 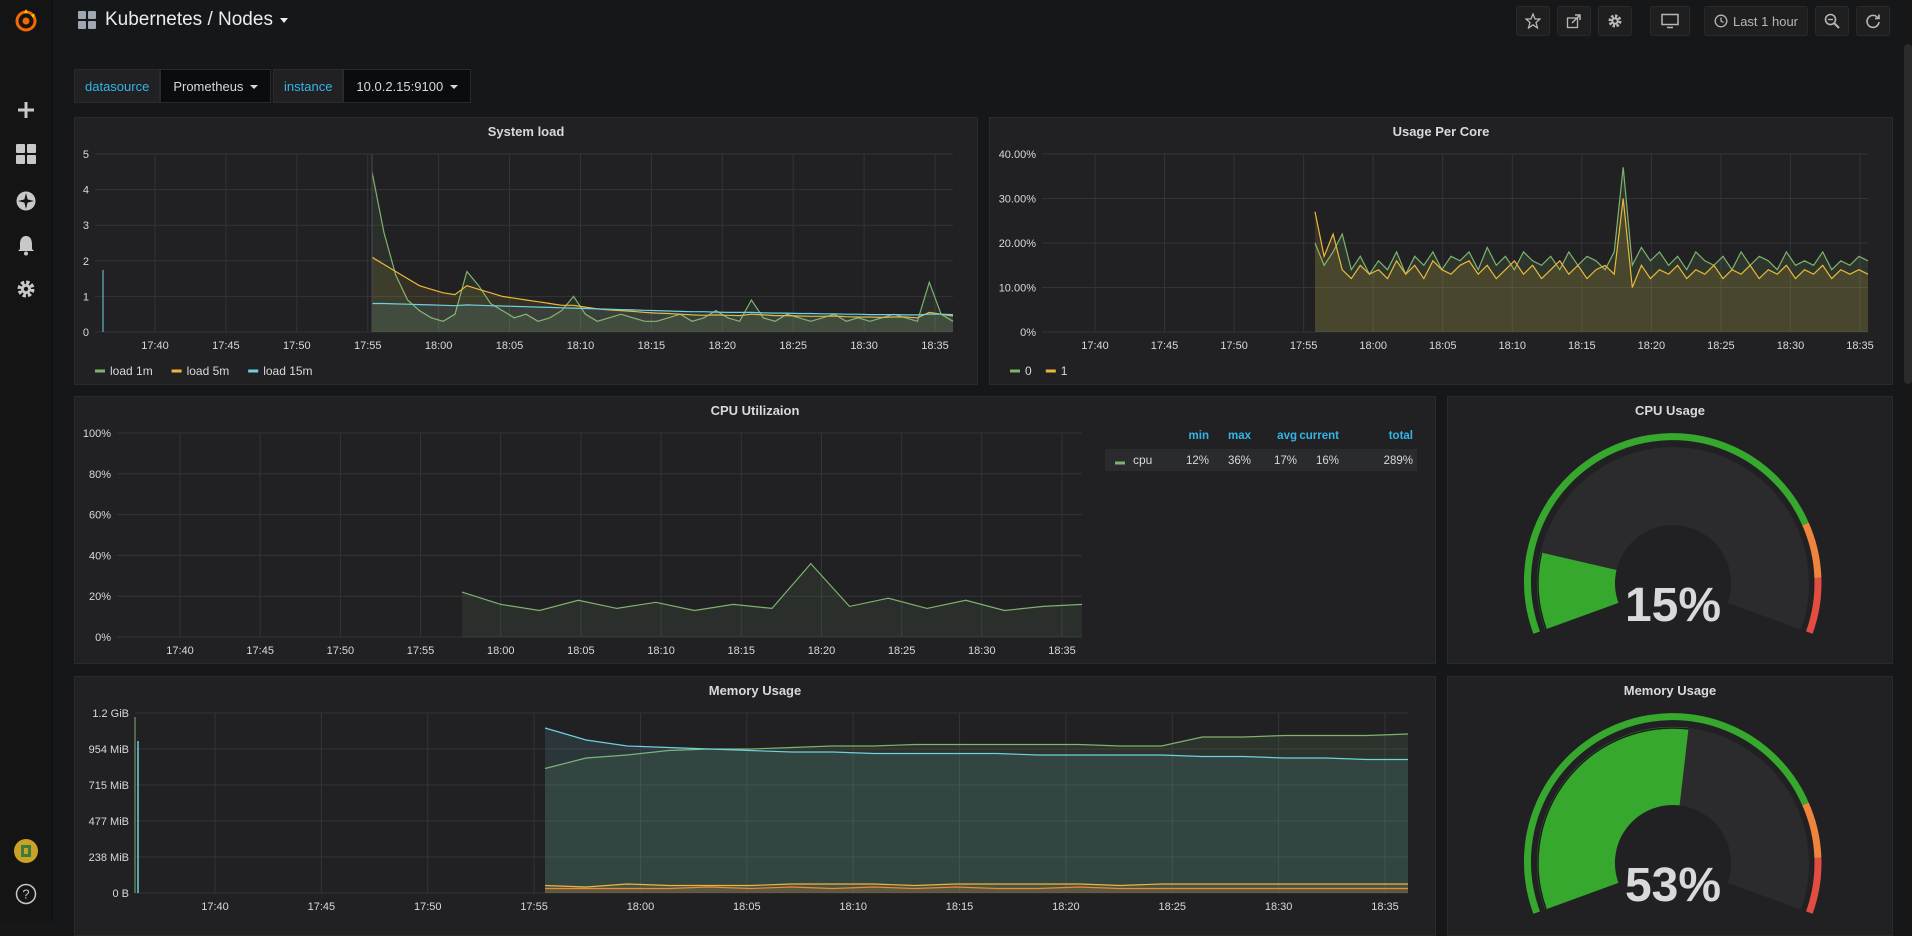 I want to click on y-tick-label: 1.2 GiB, so click(x=110, y=714).